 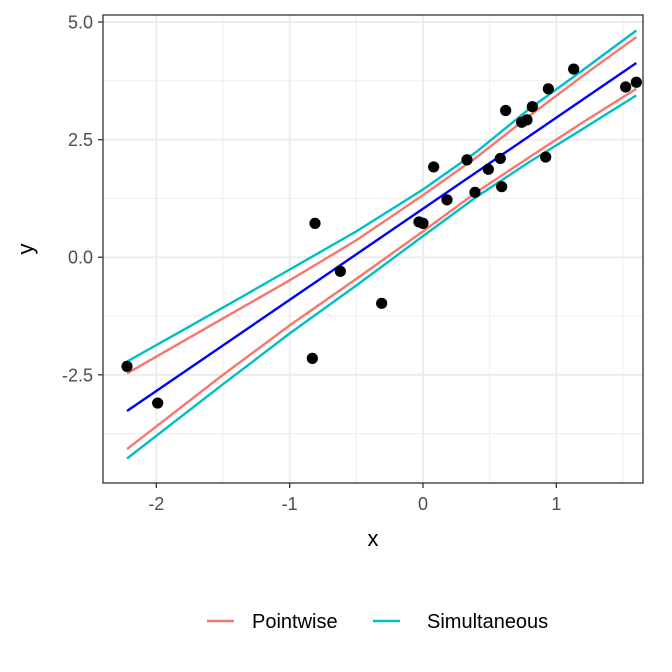 What do you see at coordinates (80, 140) in the screenshot?
I see `y-tick-label: 2.5` at bounding box center [80, 140].